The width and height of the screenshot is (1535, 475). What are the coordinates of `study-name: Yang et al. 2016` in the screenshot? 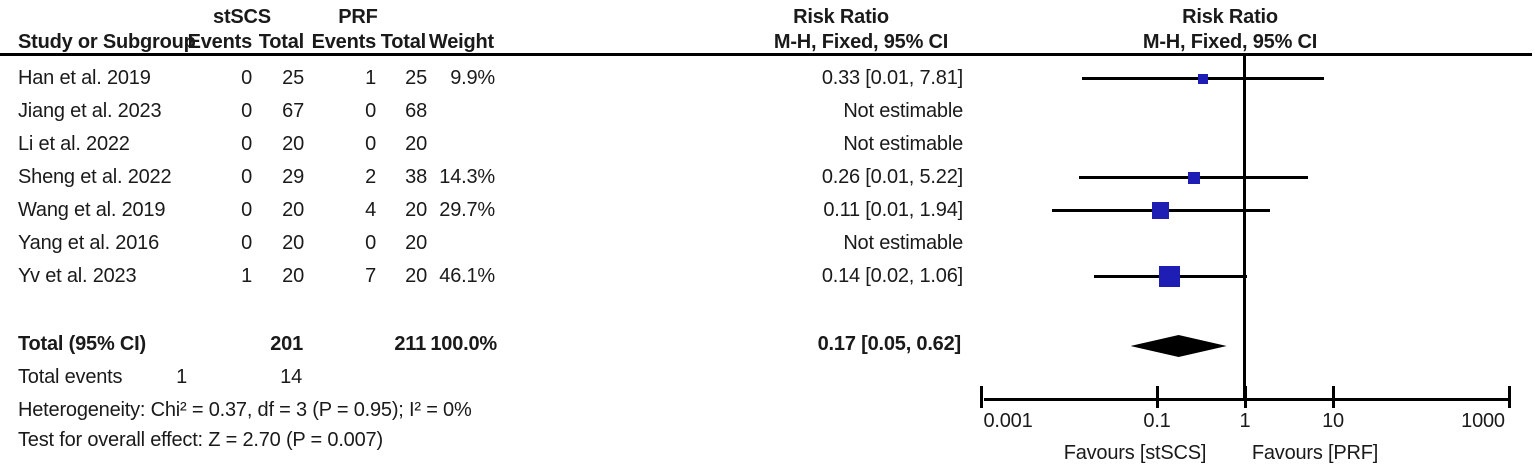 It's located at (88, 243).